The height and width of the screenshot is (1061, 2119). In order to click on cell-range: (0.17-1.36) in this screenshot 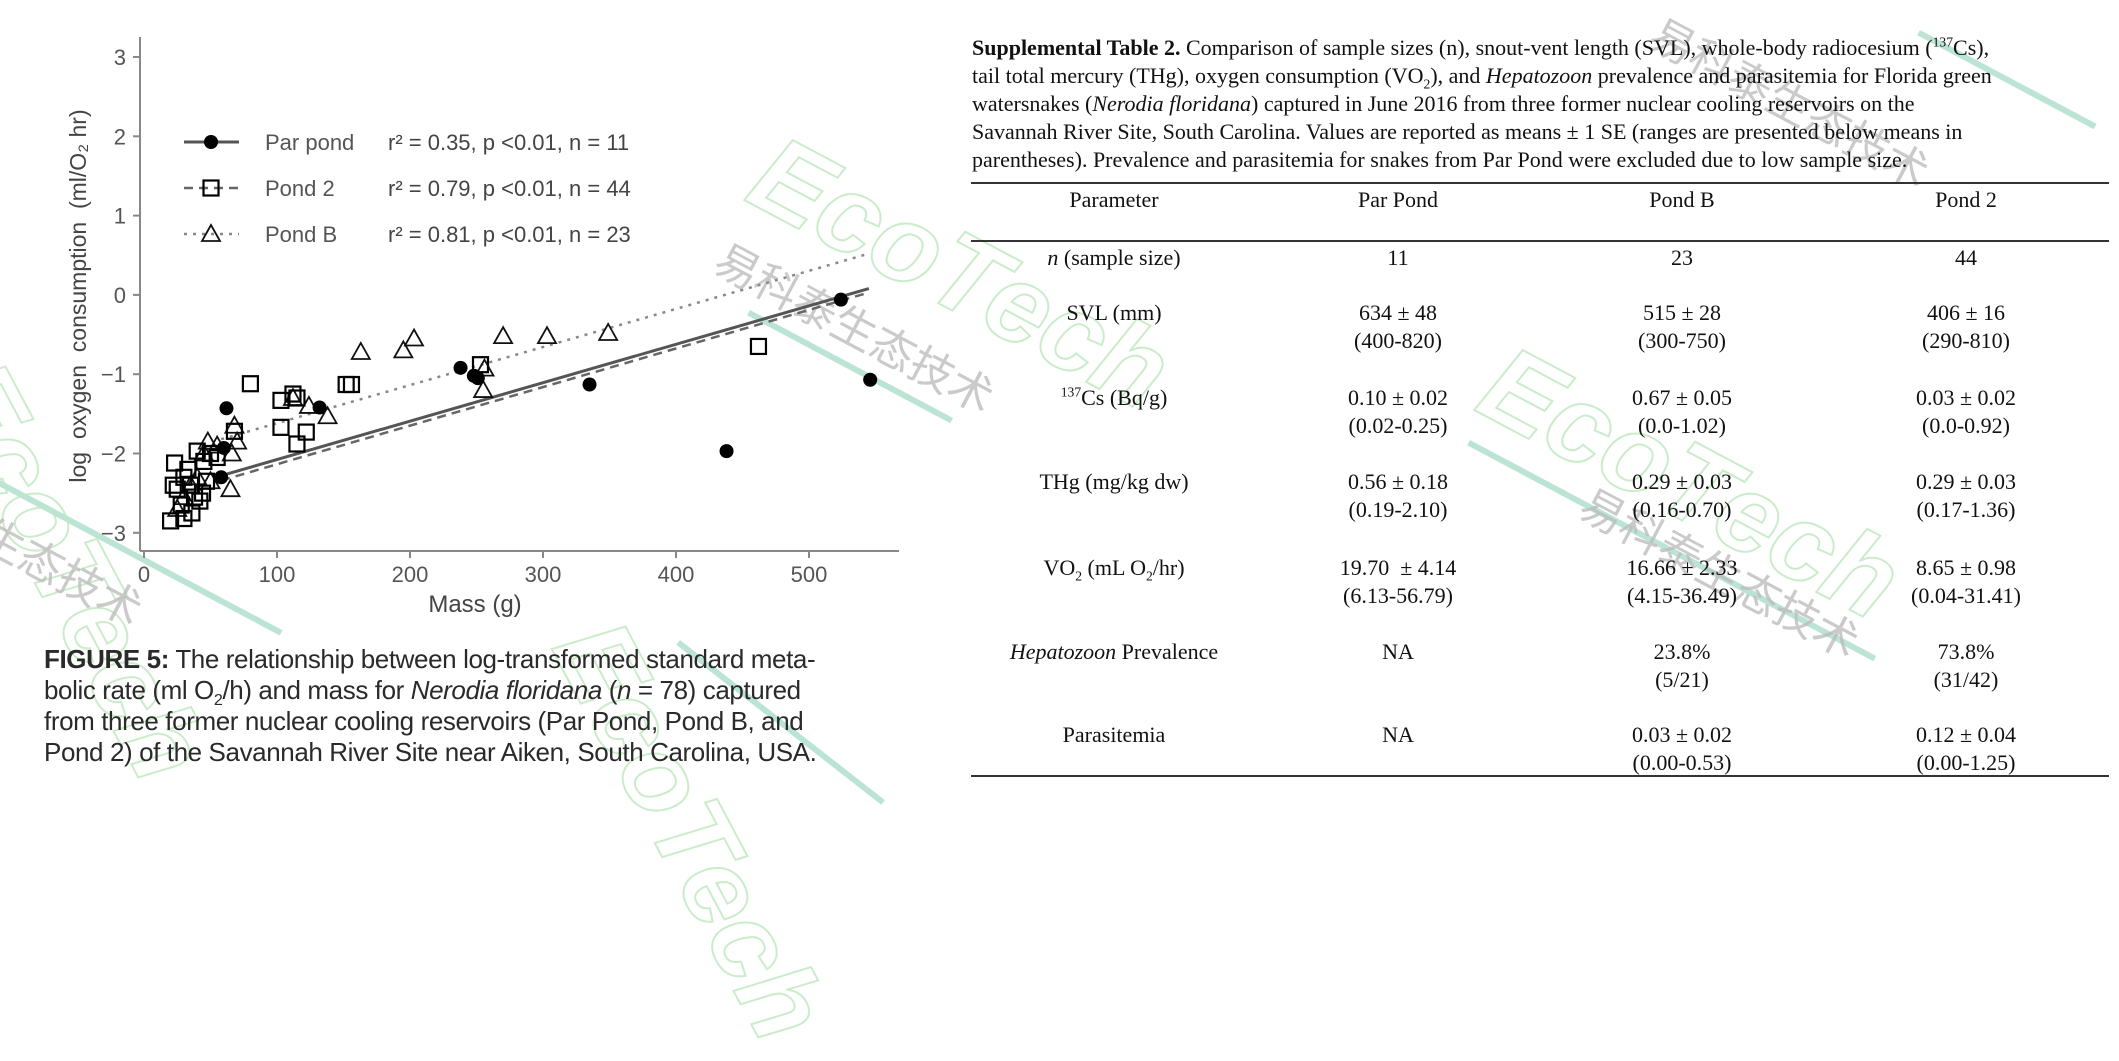, I will do `click(1966, 509)`.